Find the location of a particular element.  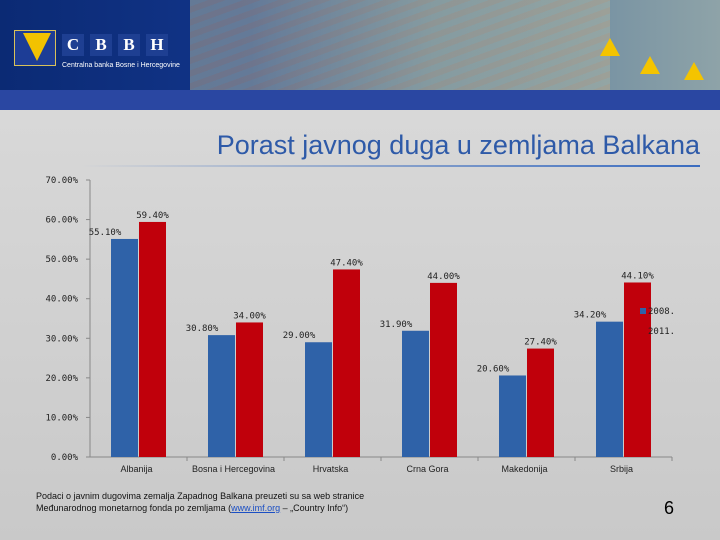

logo-letter: H is located at coordinates (157, 45).